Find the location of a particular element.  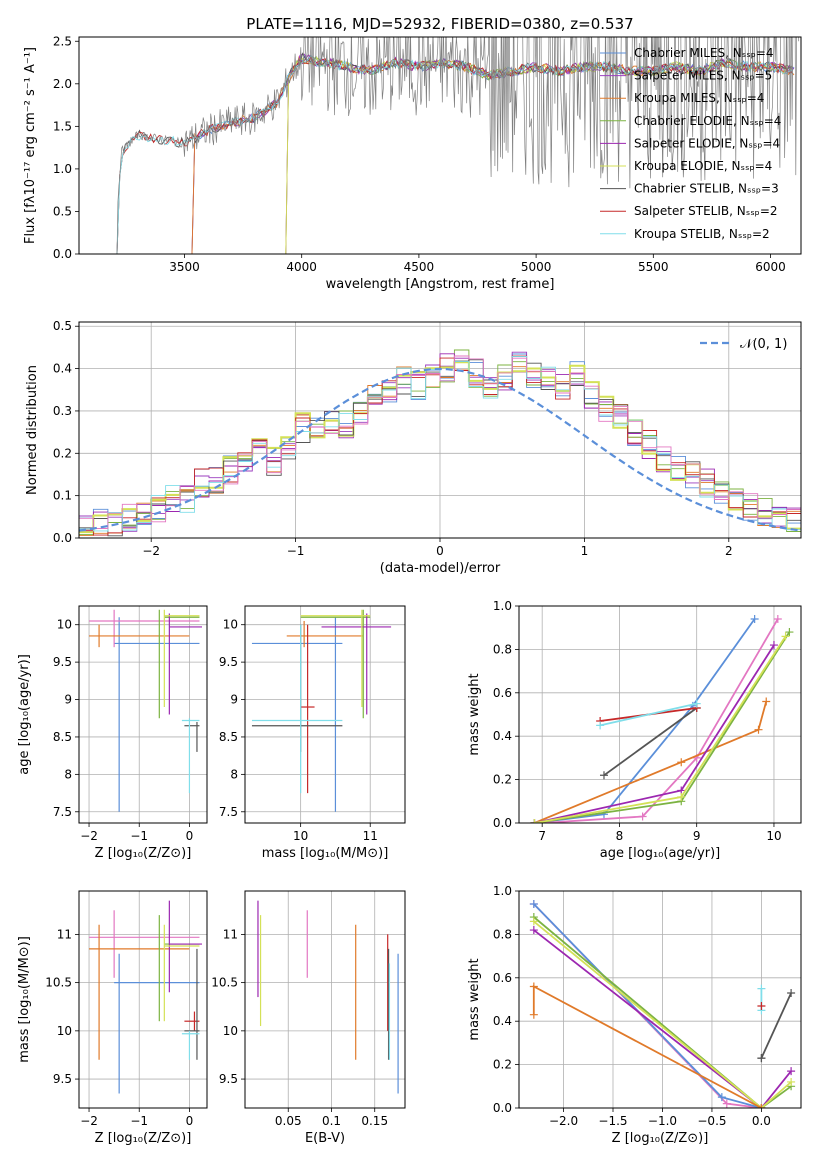

y-tick-label: 0.1 is located at coordinates (62, 496).